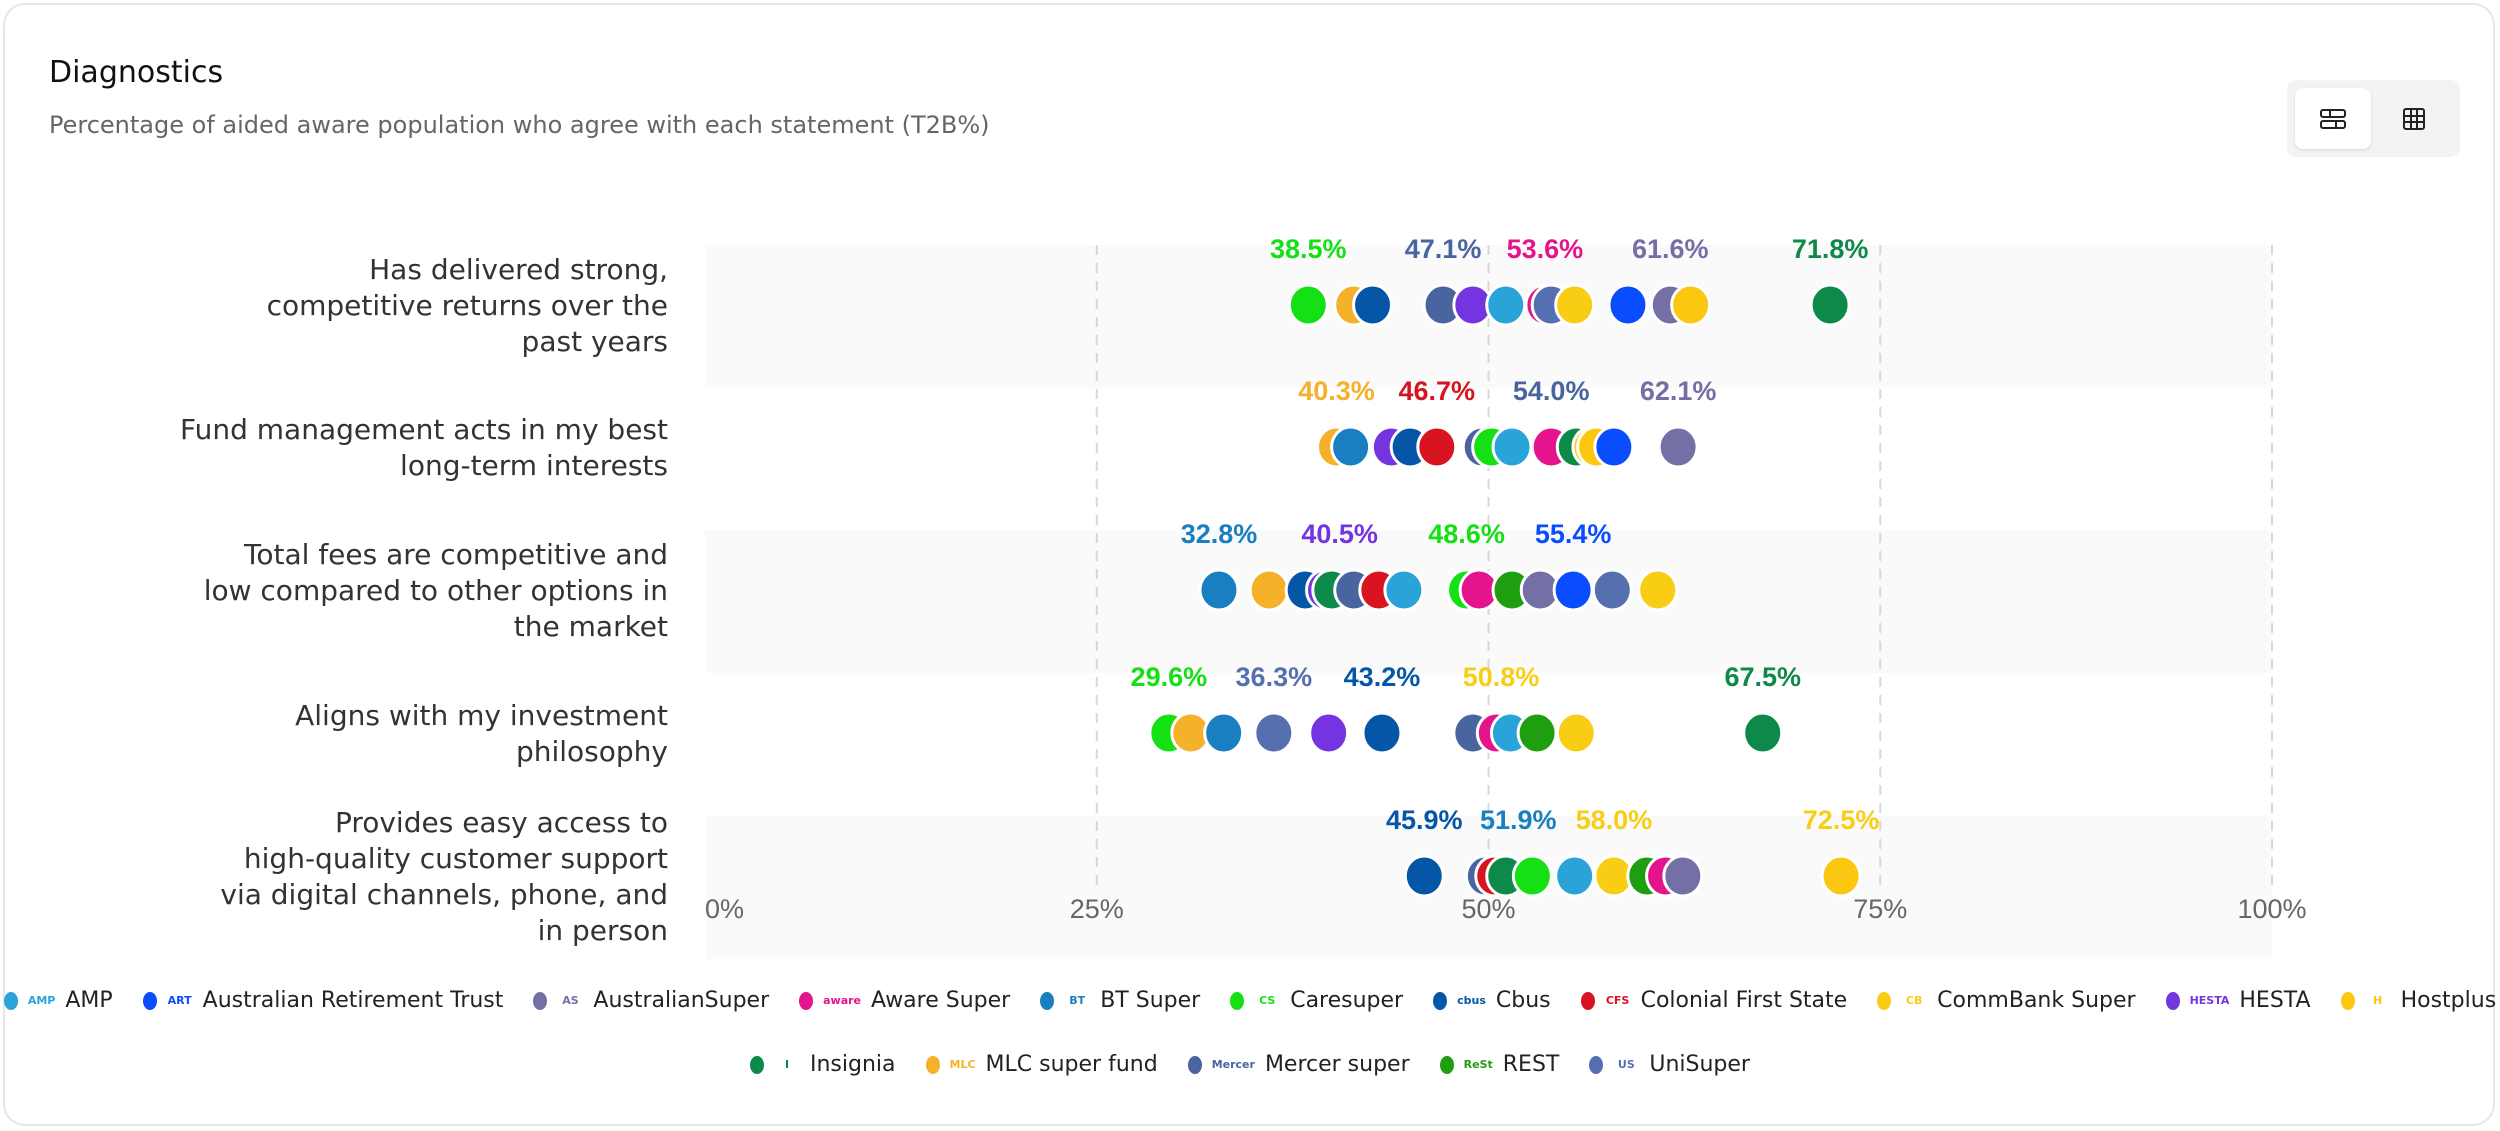 The height and width of the screenshot is (1131, 2500). Describe the element at coordinates (89, 1000) in the screenshot. I see `legend-label: AMP` at that location.